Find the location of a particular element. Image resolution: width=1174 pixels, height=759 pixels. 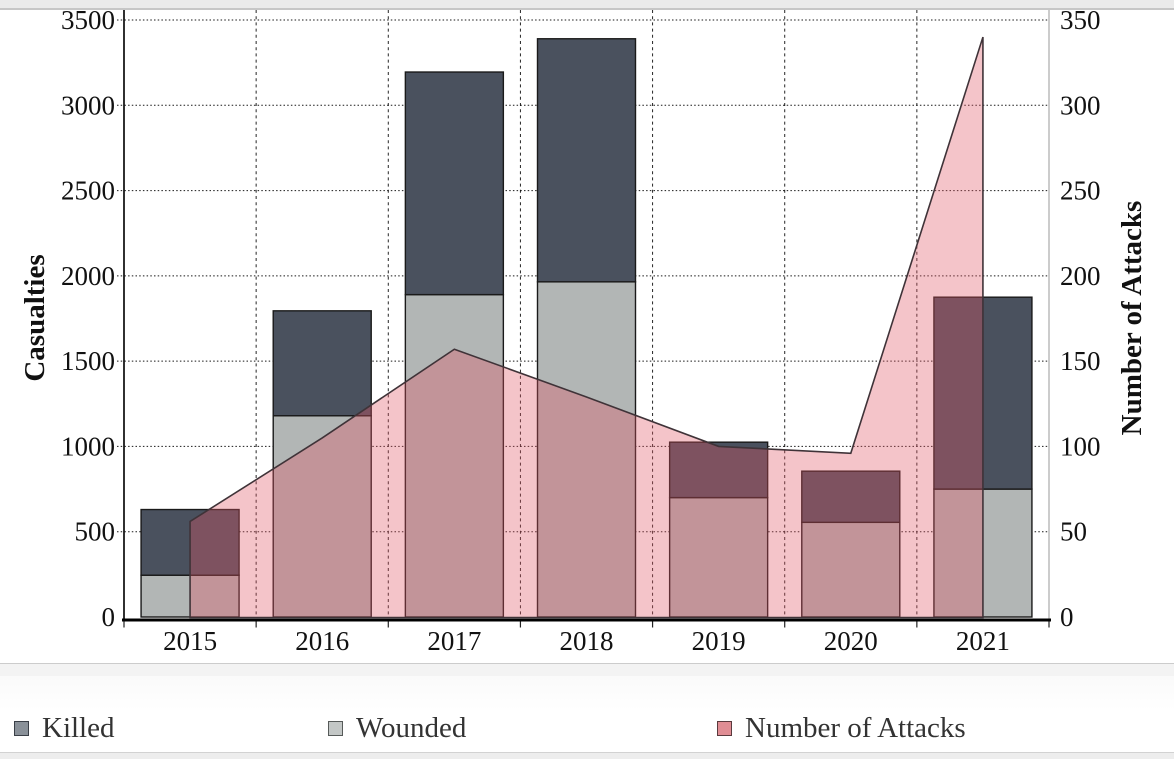

legend-item-number-of-attacks: Number of Attacks is located at coordinates (841, 728).